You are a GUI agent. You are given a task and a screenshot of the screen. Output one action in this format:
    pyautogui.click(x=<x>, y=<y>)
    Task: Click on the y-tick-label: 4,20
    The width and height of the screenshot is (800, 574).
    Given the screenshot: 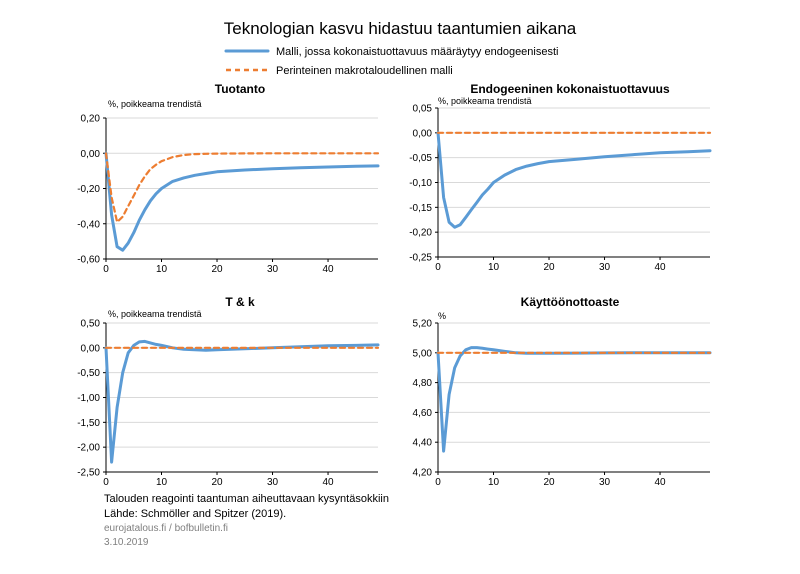 What is the action you would take?
    pyautogui.click(x=423, y=473)
    